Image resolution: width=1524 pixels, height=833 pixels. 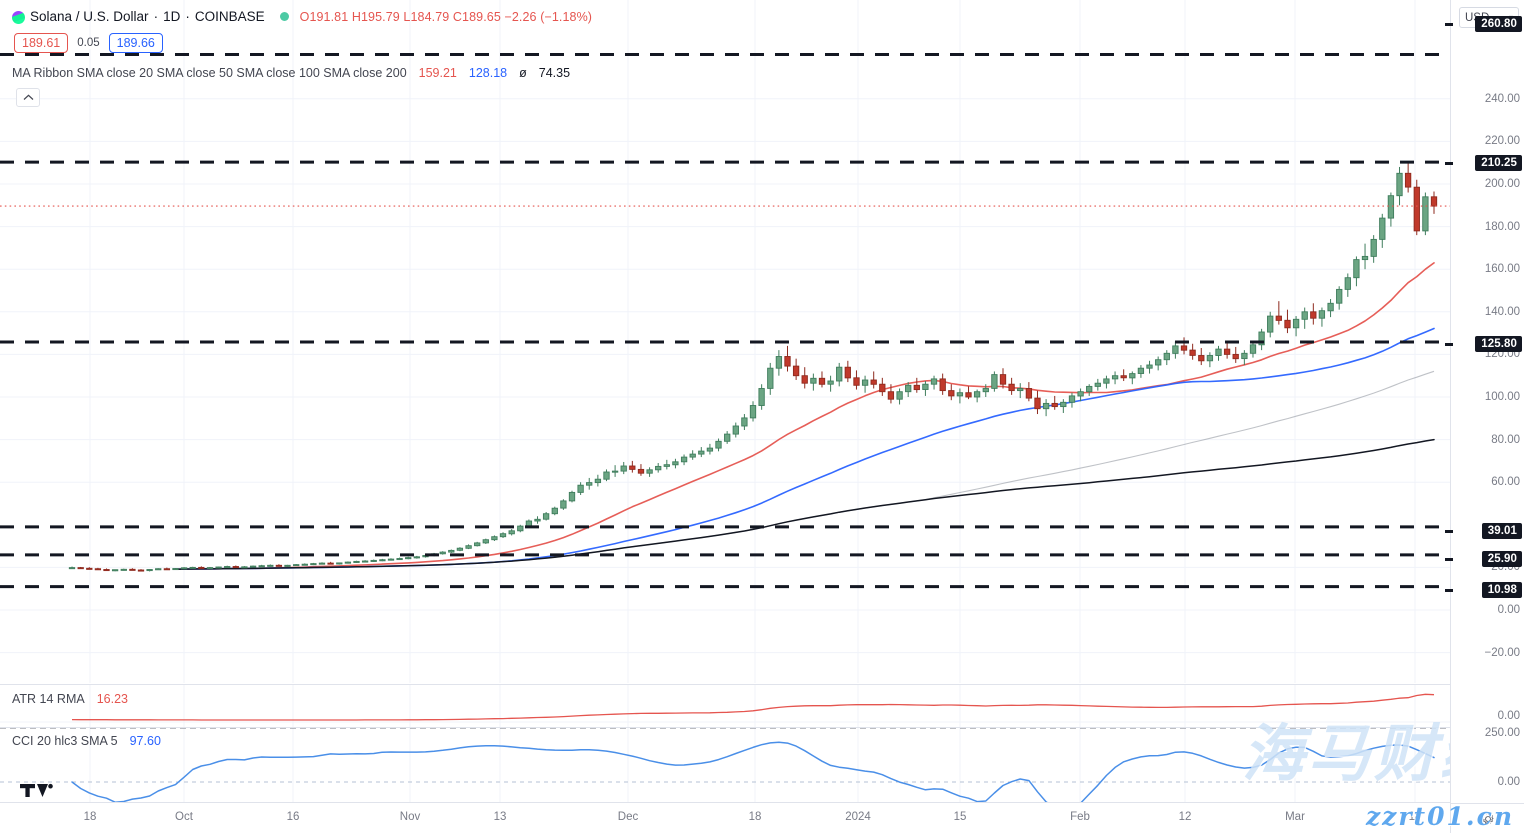 What do you see at coordinates (1505, 482) in the screenshot?
I see `price-tick: 60.00` at bounding box center [1505, 482].